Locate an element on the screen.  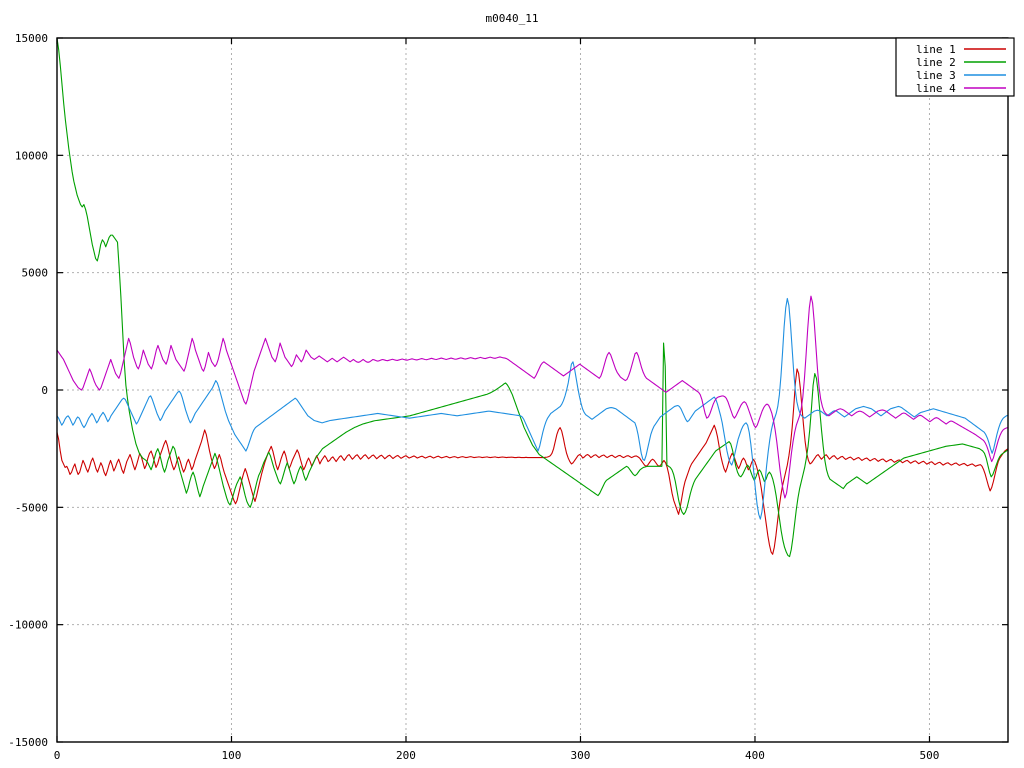
y-tick-label: 10000 is located at coordinates (31, 155).